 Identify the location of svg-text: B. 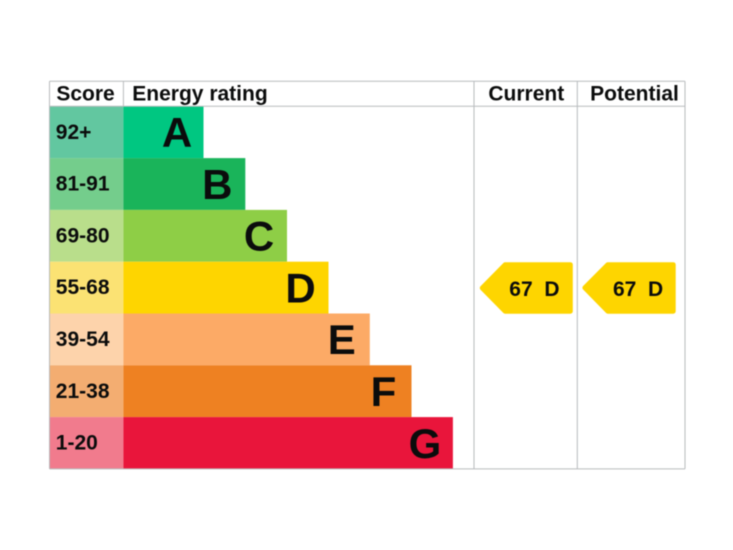
(217, 184).